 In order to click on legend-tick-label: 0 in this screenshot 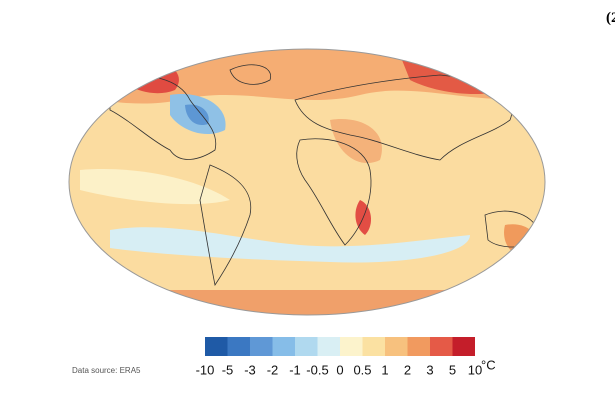, I will do `click(339, 369)`.